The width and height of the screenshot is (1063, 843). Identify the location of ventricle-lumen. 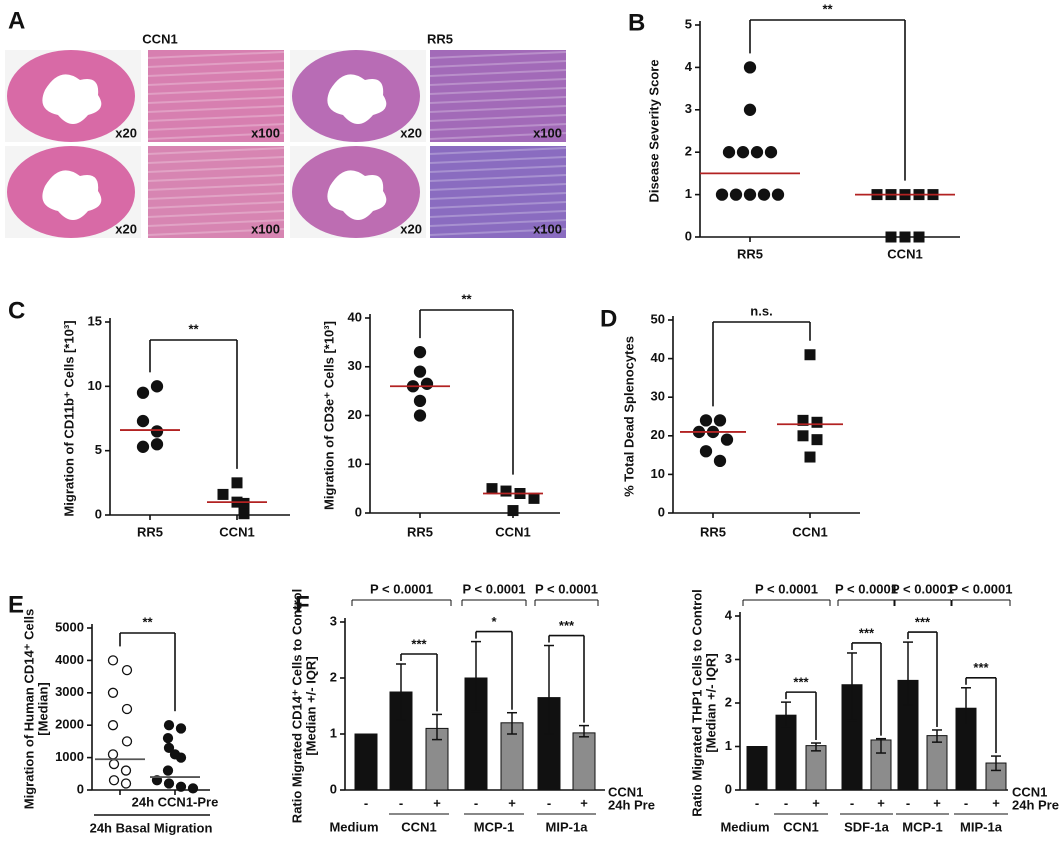
(72, 99).